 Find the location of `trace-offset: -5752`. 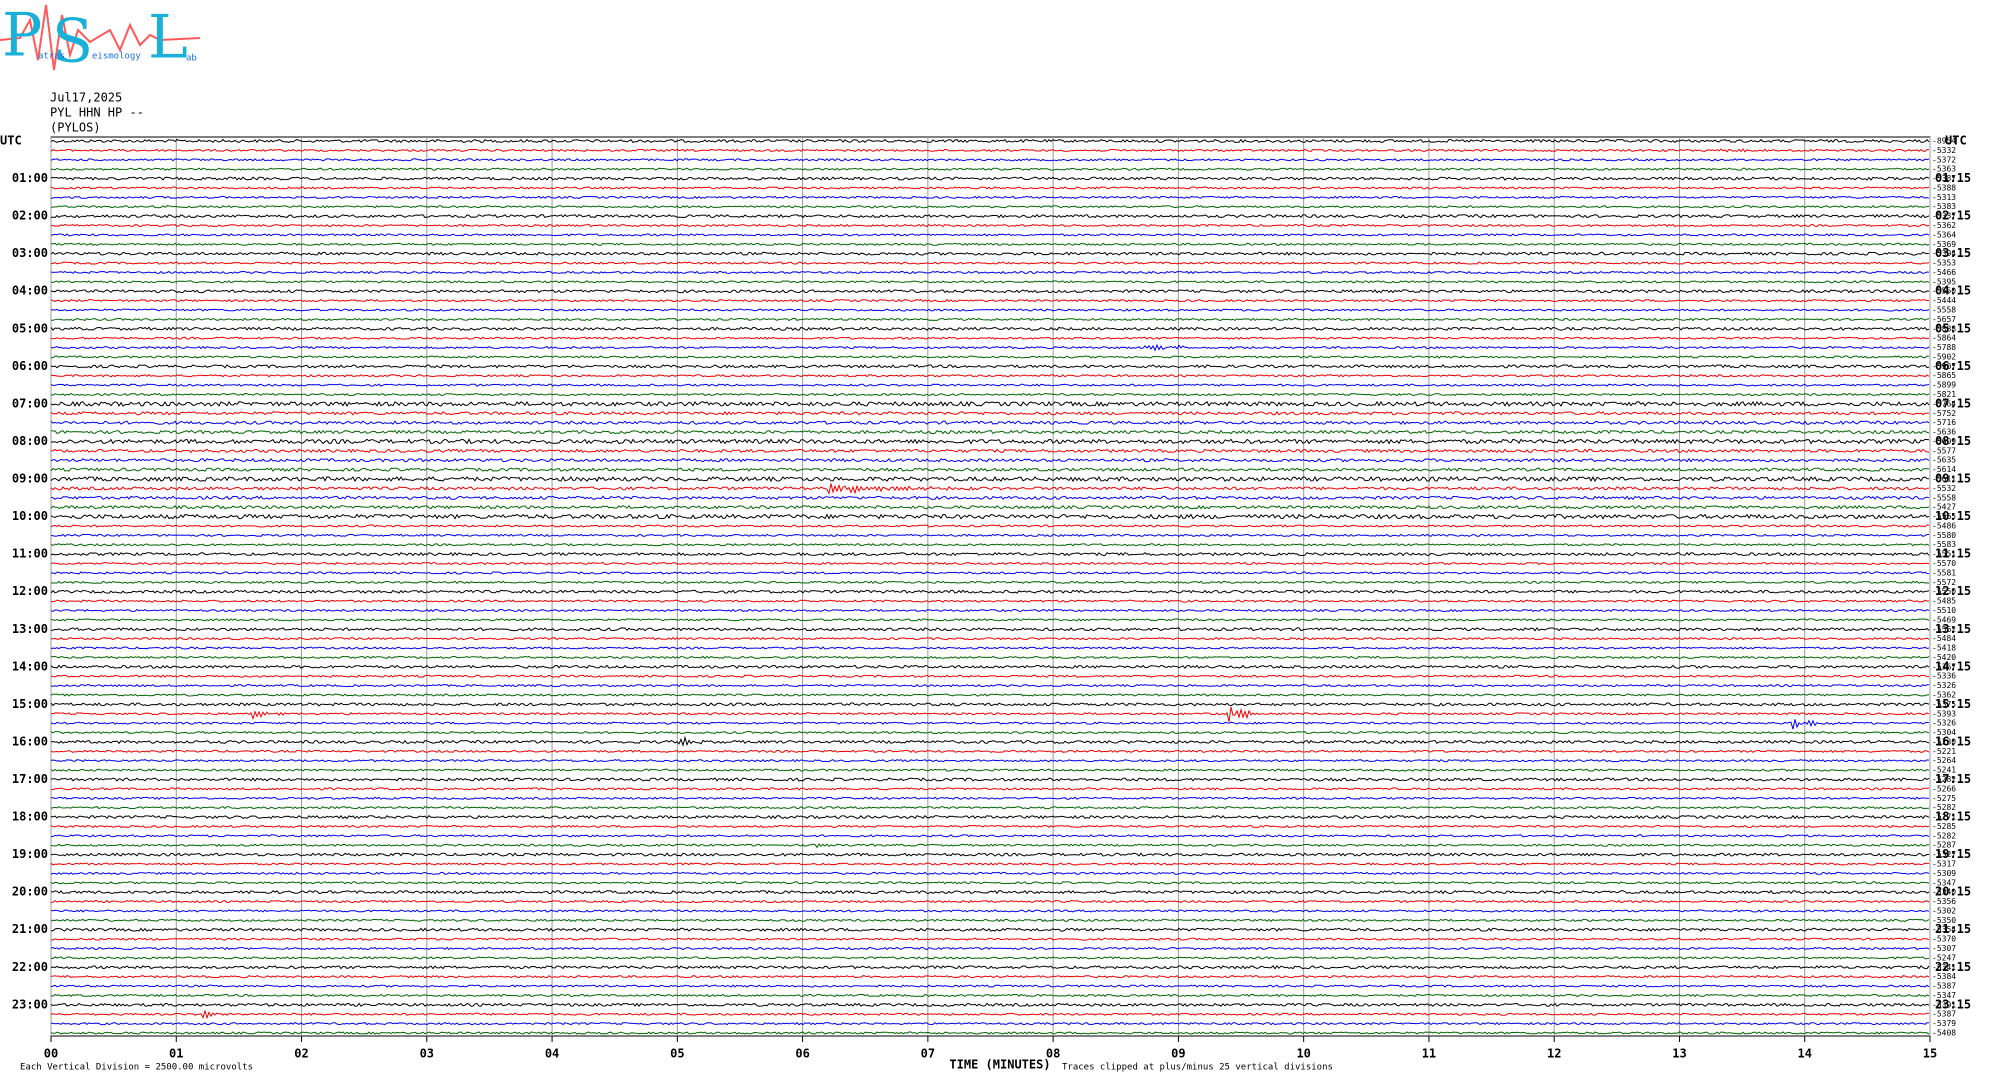

trace-offset: -5752 is located at coordinates (1944, 413).